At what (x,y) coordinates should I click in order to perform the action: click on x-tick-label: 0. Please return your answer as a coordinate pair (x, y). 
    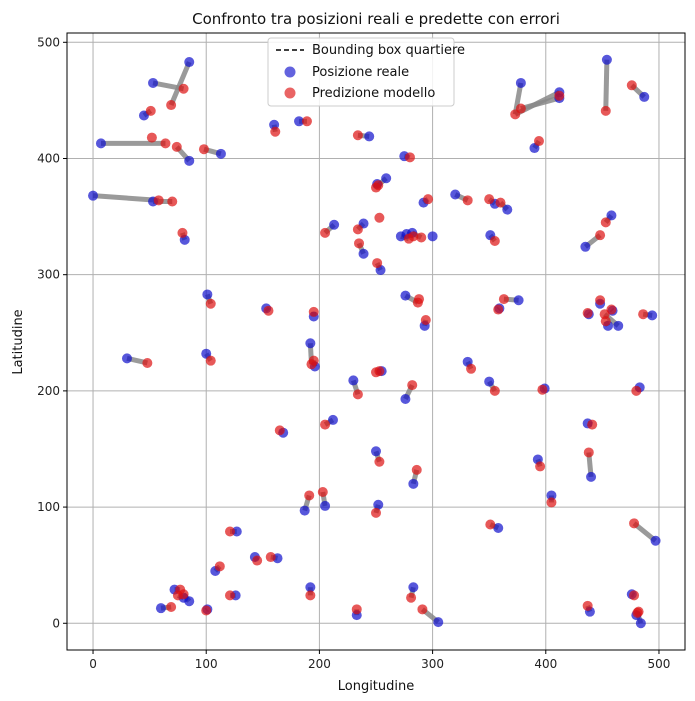
    Looking at the image, I should click on (93, 664).